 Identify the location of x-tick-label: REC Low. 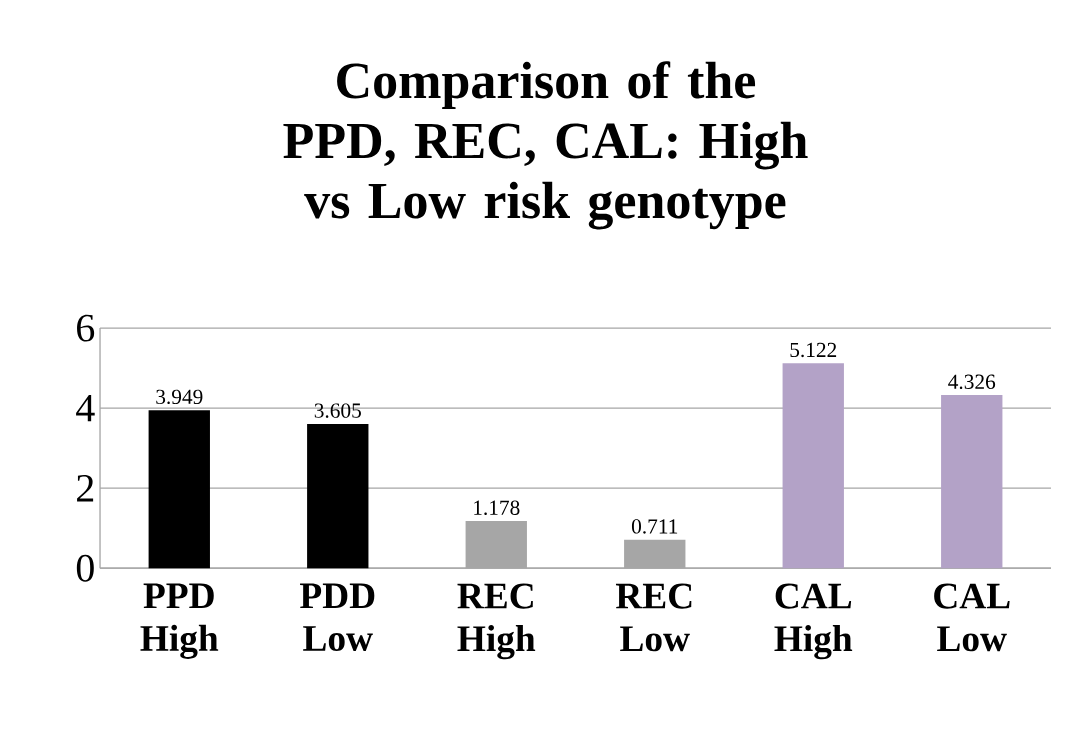
(653, 617).